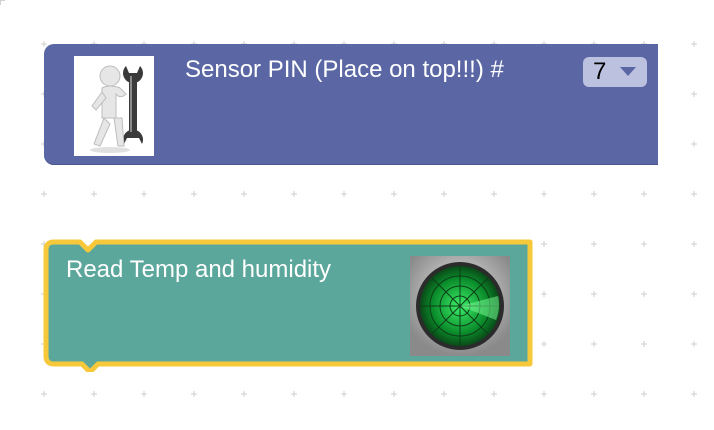  Describe the element at coordinates (199, 269) in the screenshot. I see `read-temp-label: Read Temp and humidity` at that location.